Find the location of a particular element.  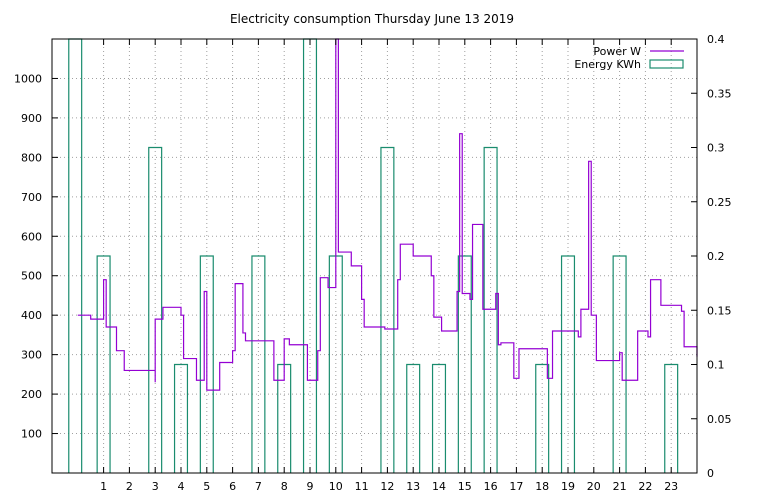

y-right-tick-label: 0.3 is located at coordinates (716, 148).